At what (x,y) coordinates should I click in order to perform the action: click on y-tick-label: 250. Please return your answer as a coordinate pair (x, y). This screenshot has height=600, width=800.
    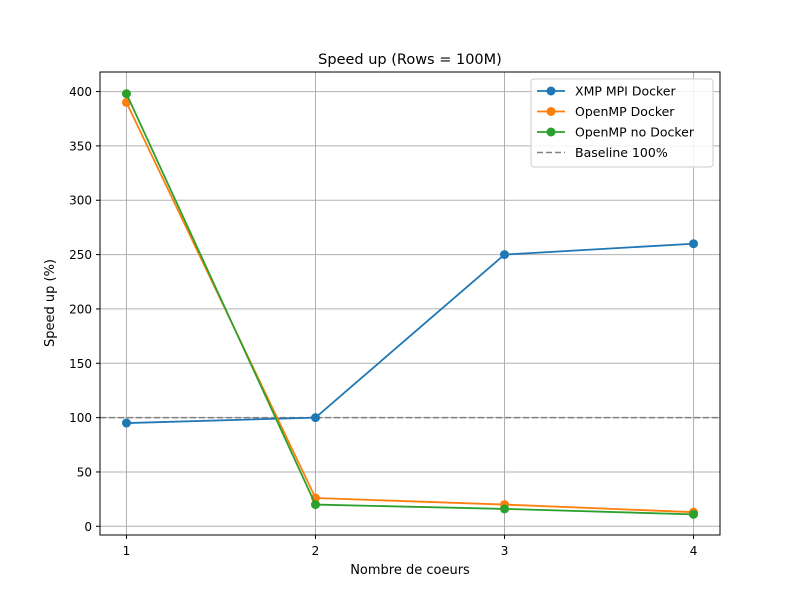
    Looking at the image, I should click on (80, 255).